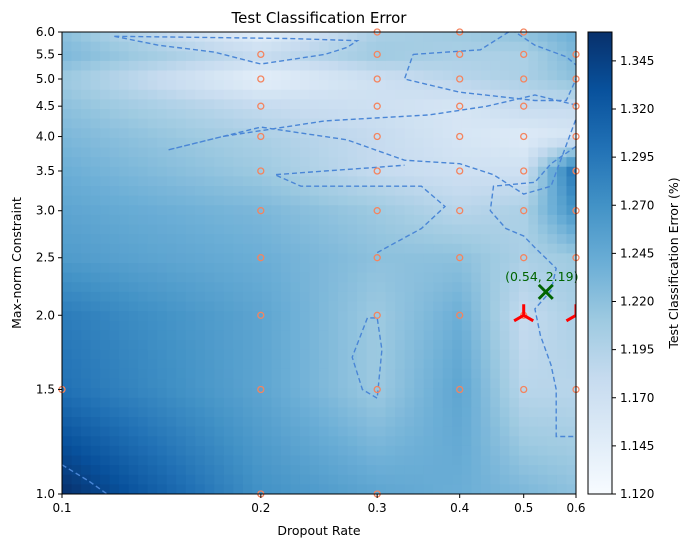 Image resolution: width=690 pixels, height=547 pixels. Describe the element at coordinates (377, 508) in the screenshot. I see `x-tick-label: 0.3` at that location.